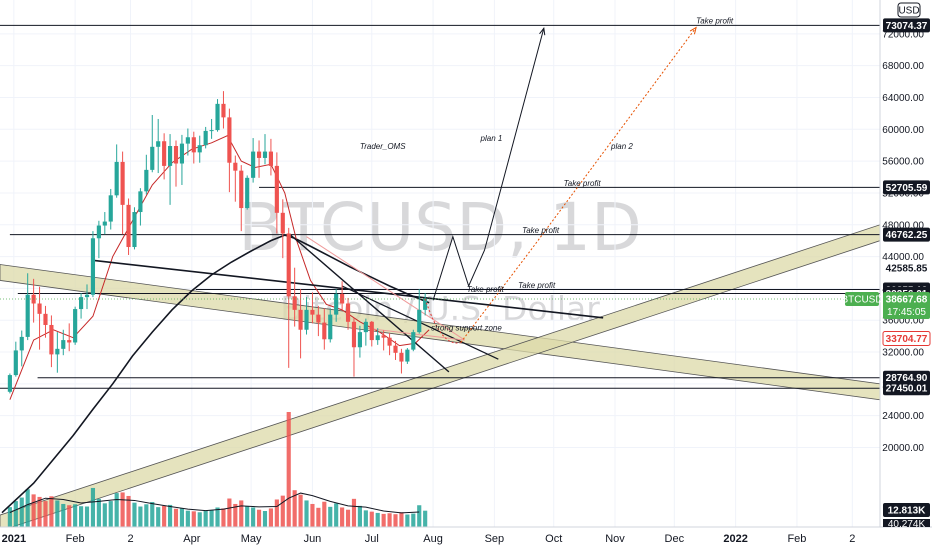 The image size is (932, 550). I want to click on time-tick-label: Jun, so click(313, 539).